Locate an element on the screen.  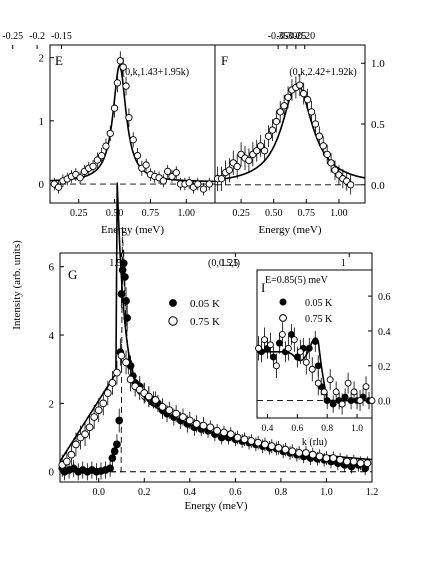
panel-g-x-tick-label: 0.0 is located at coordinates (98, 492).